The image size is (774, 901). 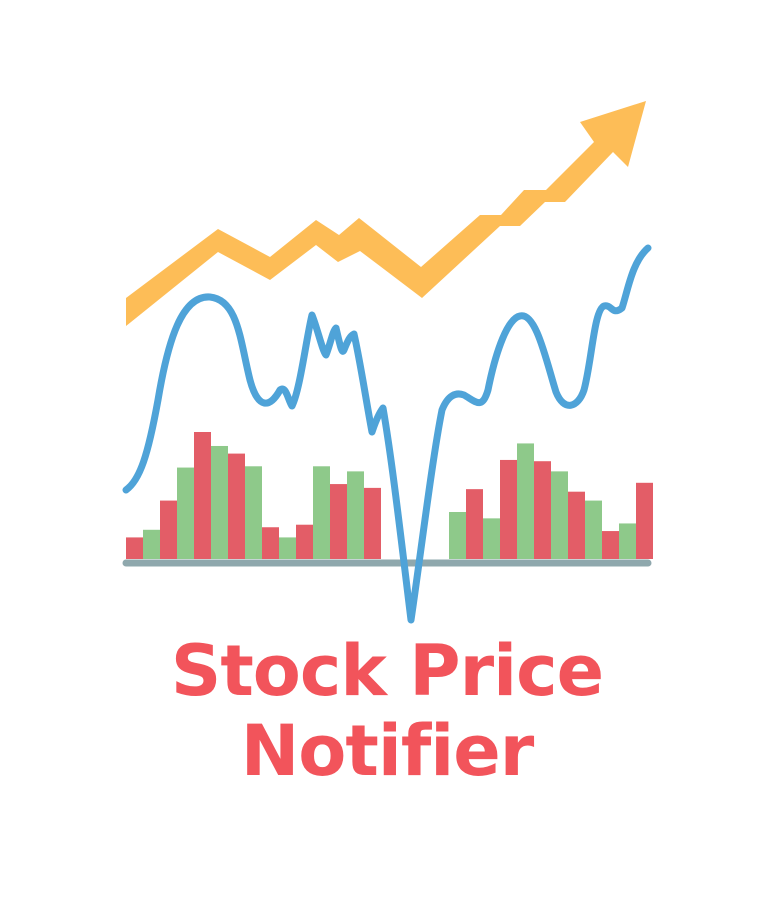 I want to click on volume-bars-icon, so click(x=389, y=495).